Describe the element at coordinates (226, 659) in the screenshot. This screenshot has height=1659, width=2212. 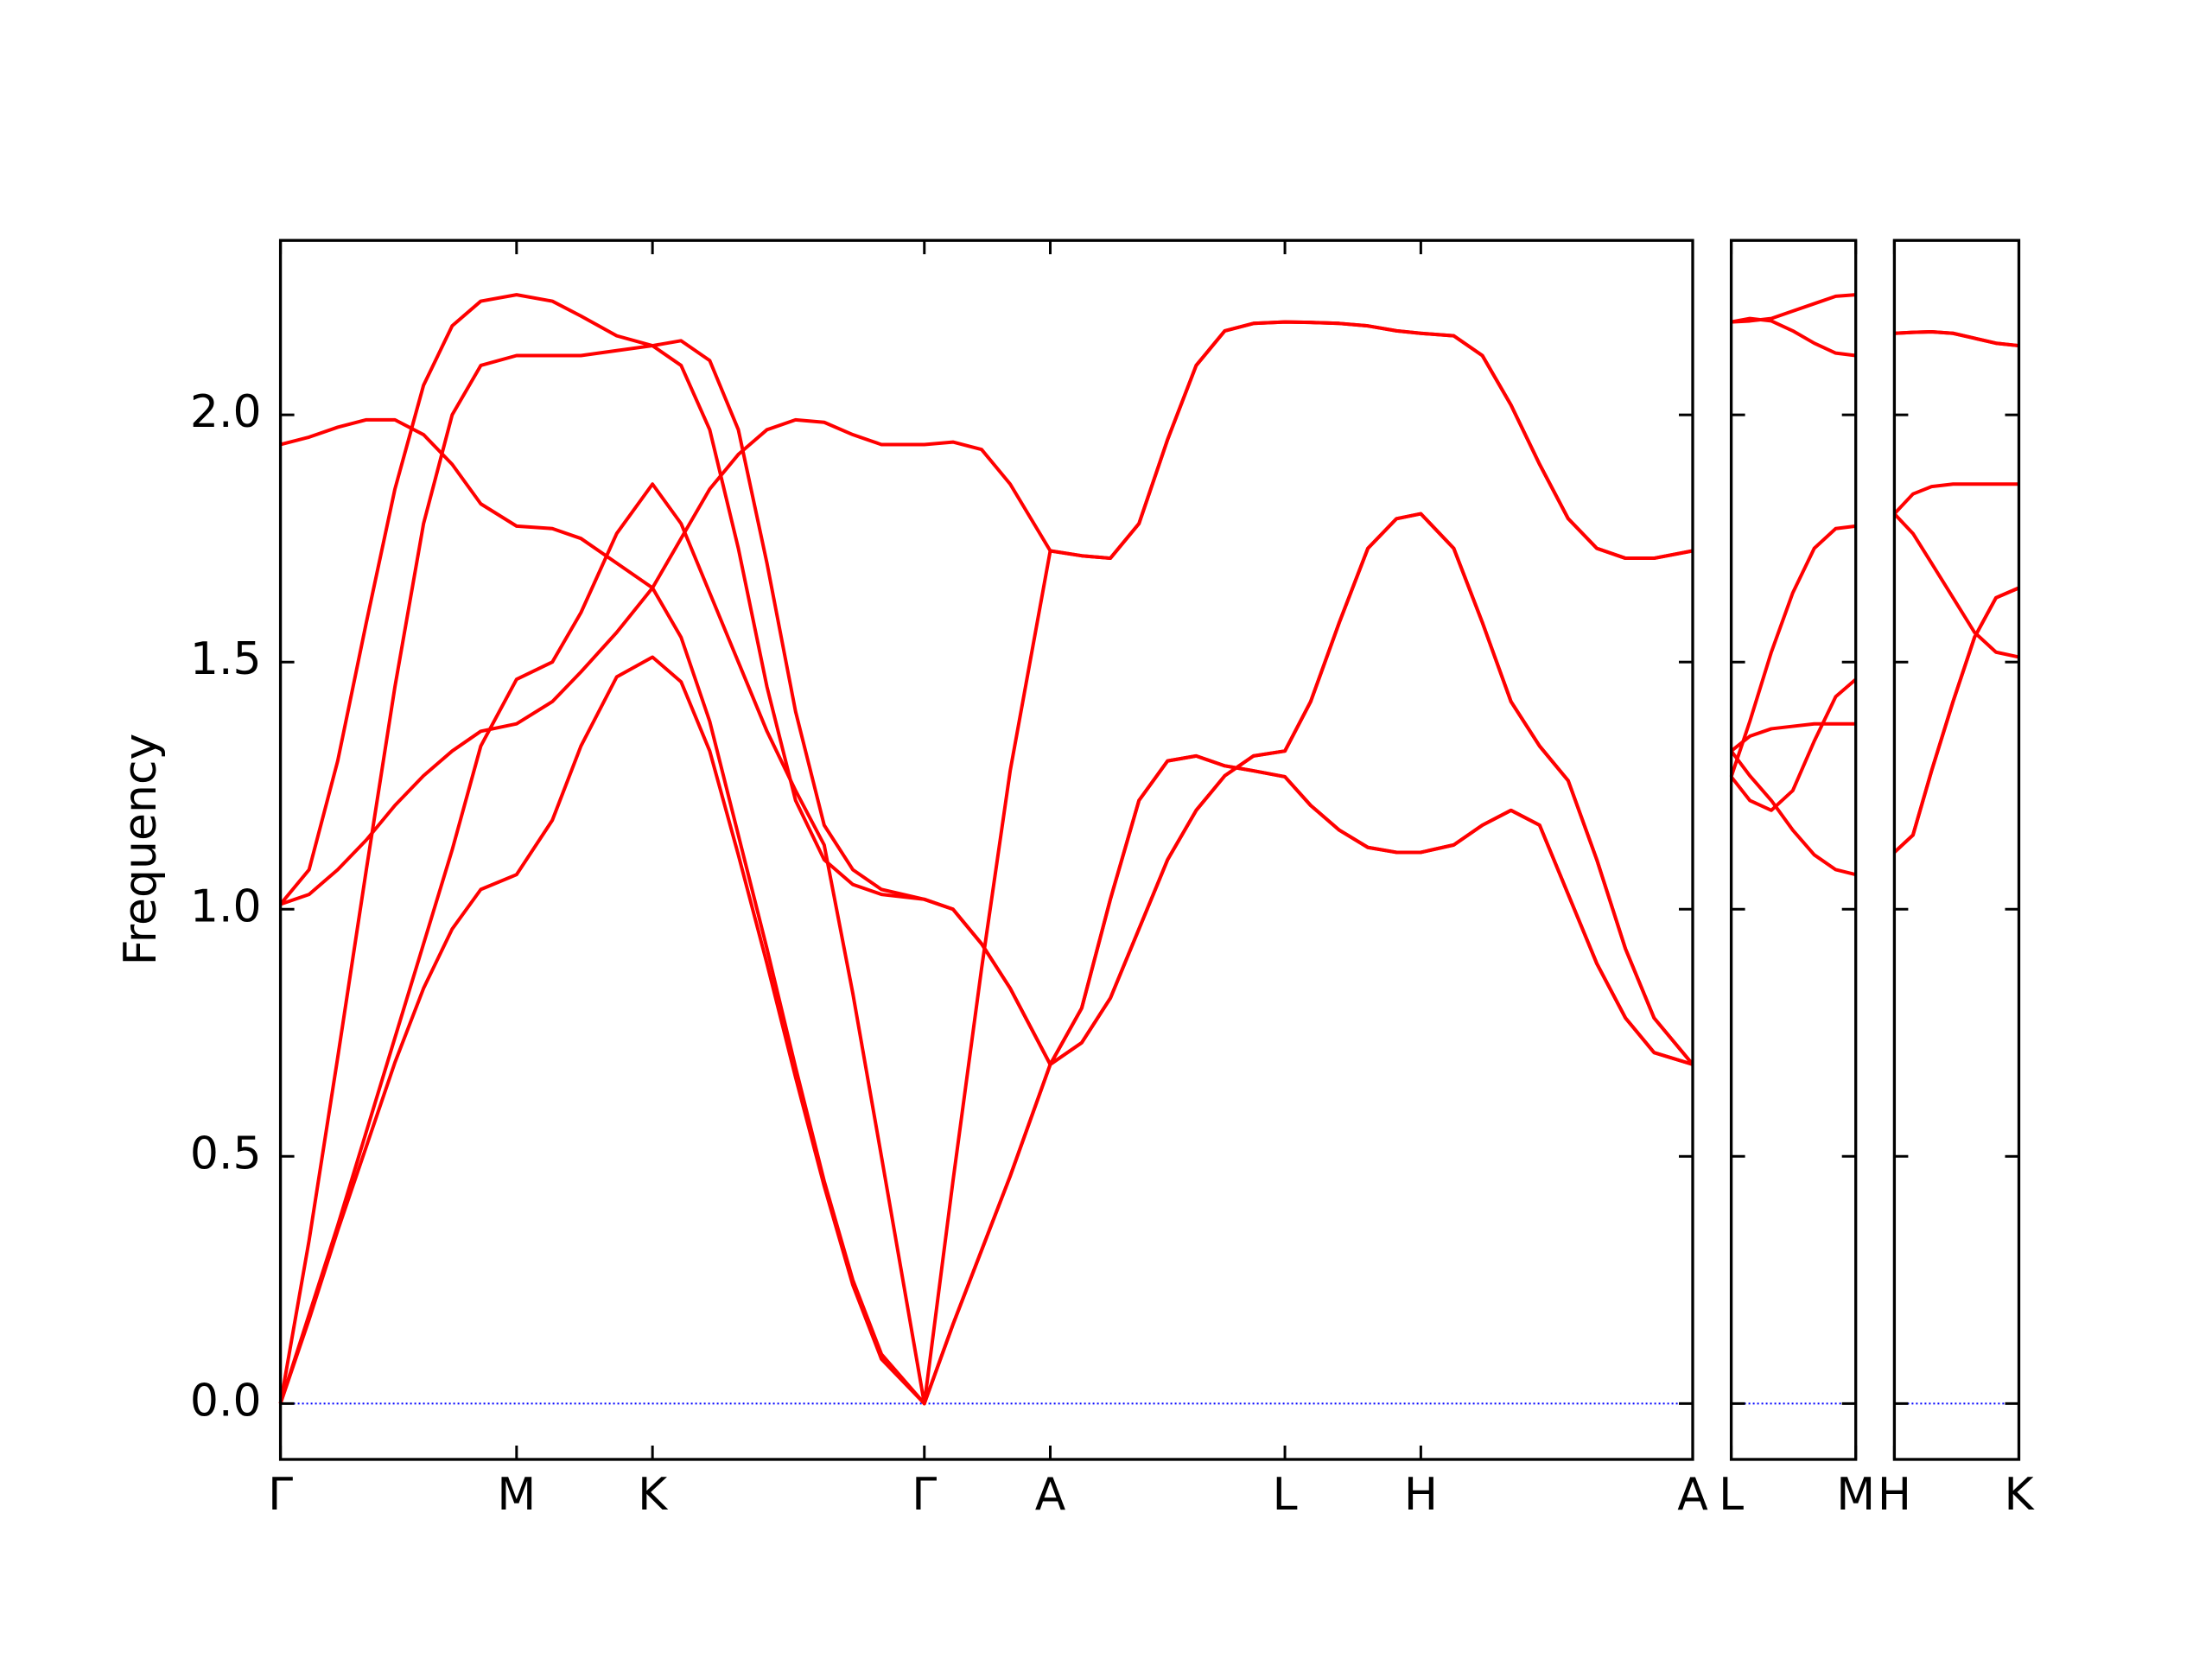
I see `y-tick-label: 1.5` at that location.